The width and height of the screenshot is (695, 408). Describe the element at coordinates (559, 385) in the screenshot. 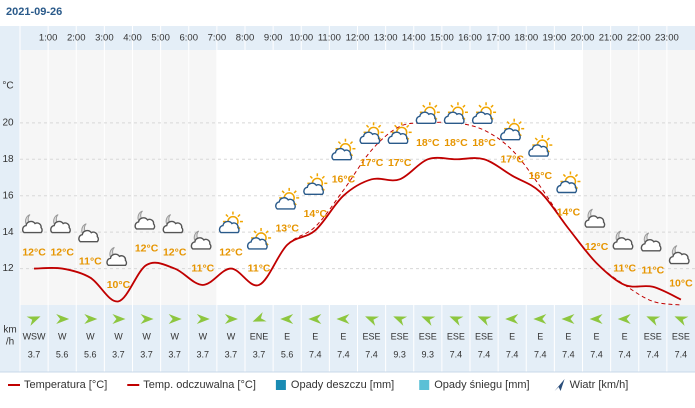

I see `legend-swatch` at that location.